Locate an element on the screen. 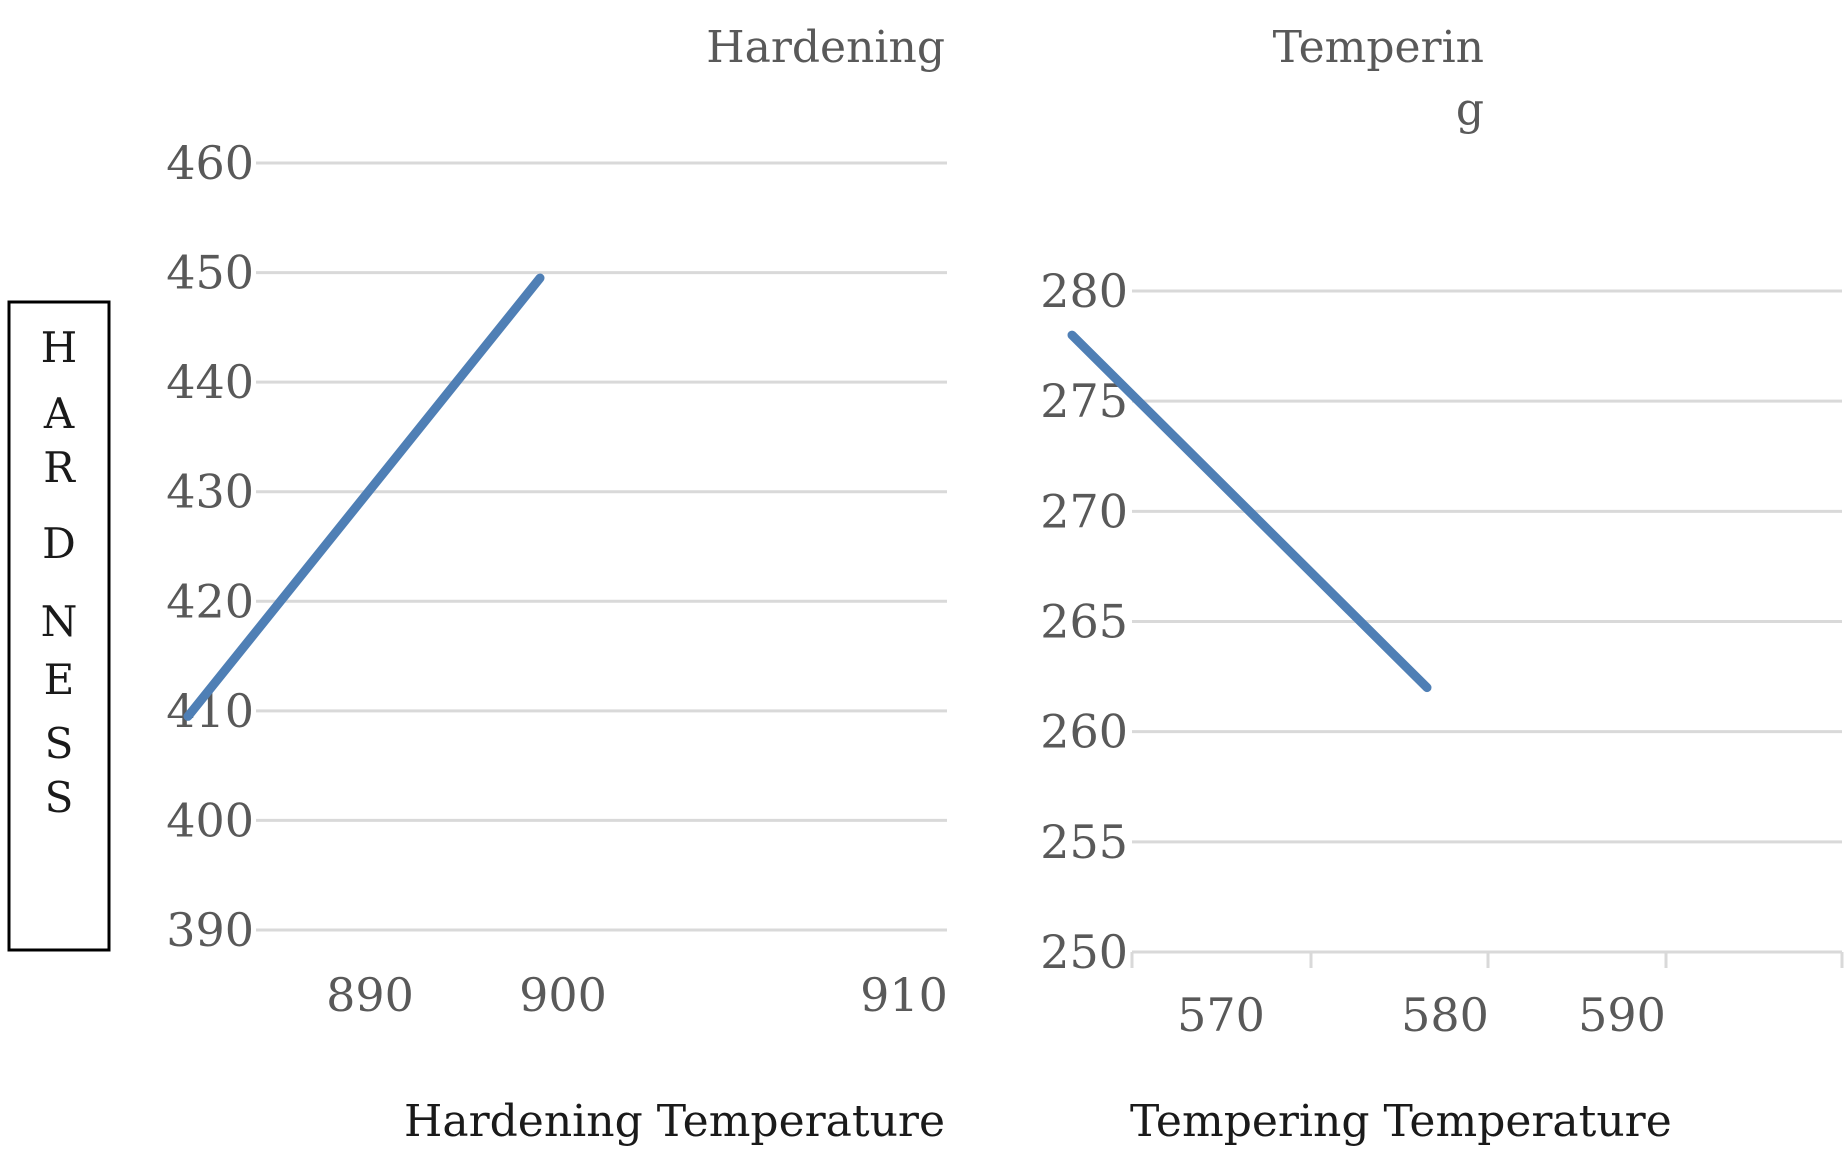 The width and height of the screenshot is (1844, 1168). hardening-x-ticks: 890 900 910 is located at coordinates (637, 995).